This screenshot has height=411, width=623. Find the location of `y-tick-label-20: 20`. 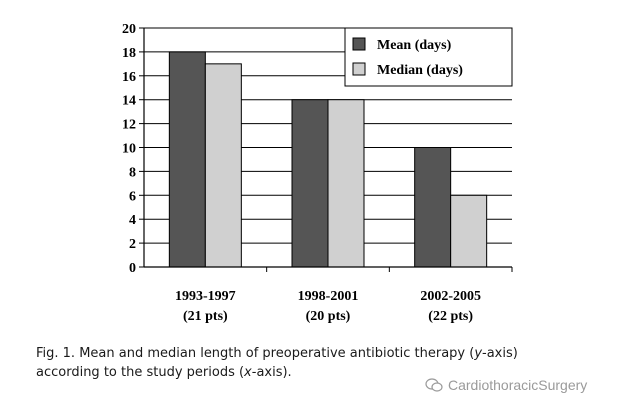

y-tick-label-20: 20 is located at coordinates (129, 29).